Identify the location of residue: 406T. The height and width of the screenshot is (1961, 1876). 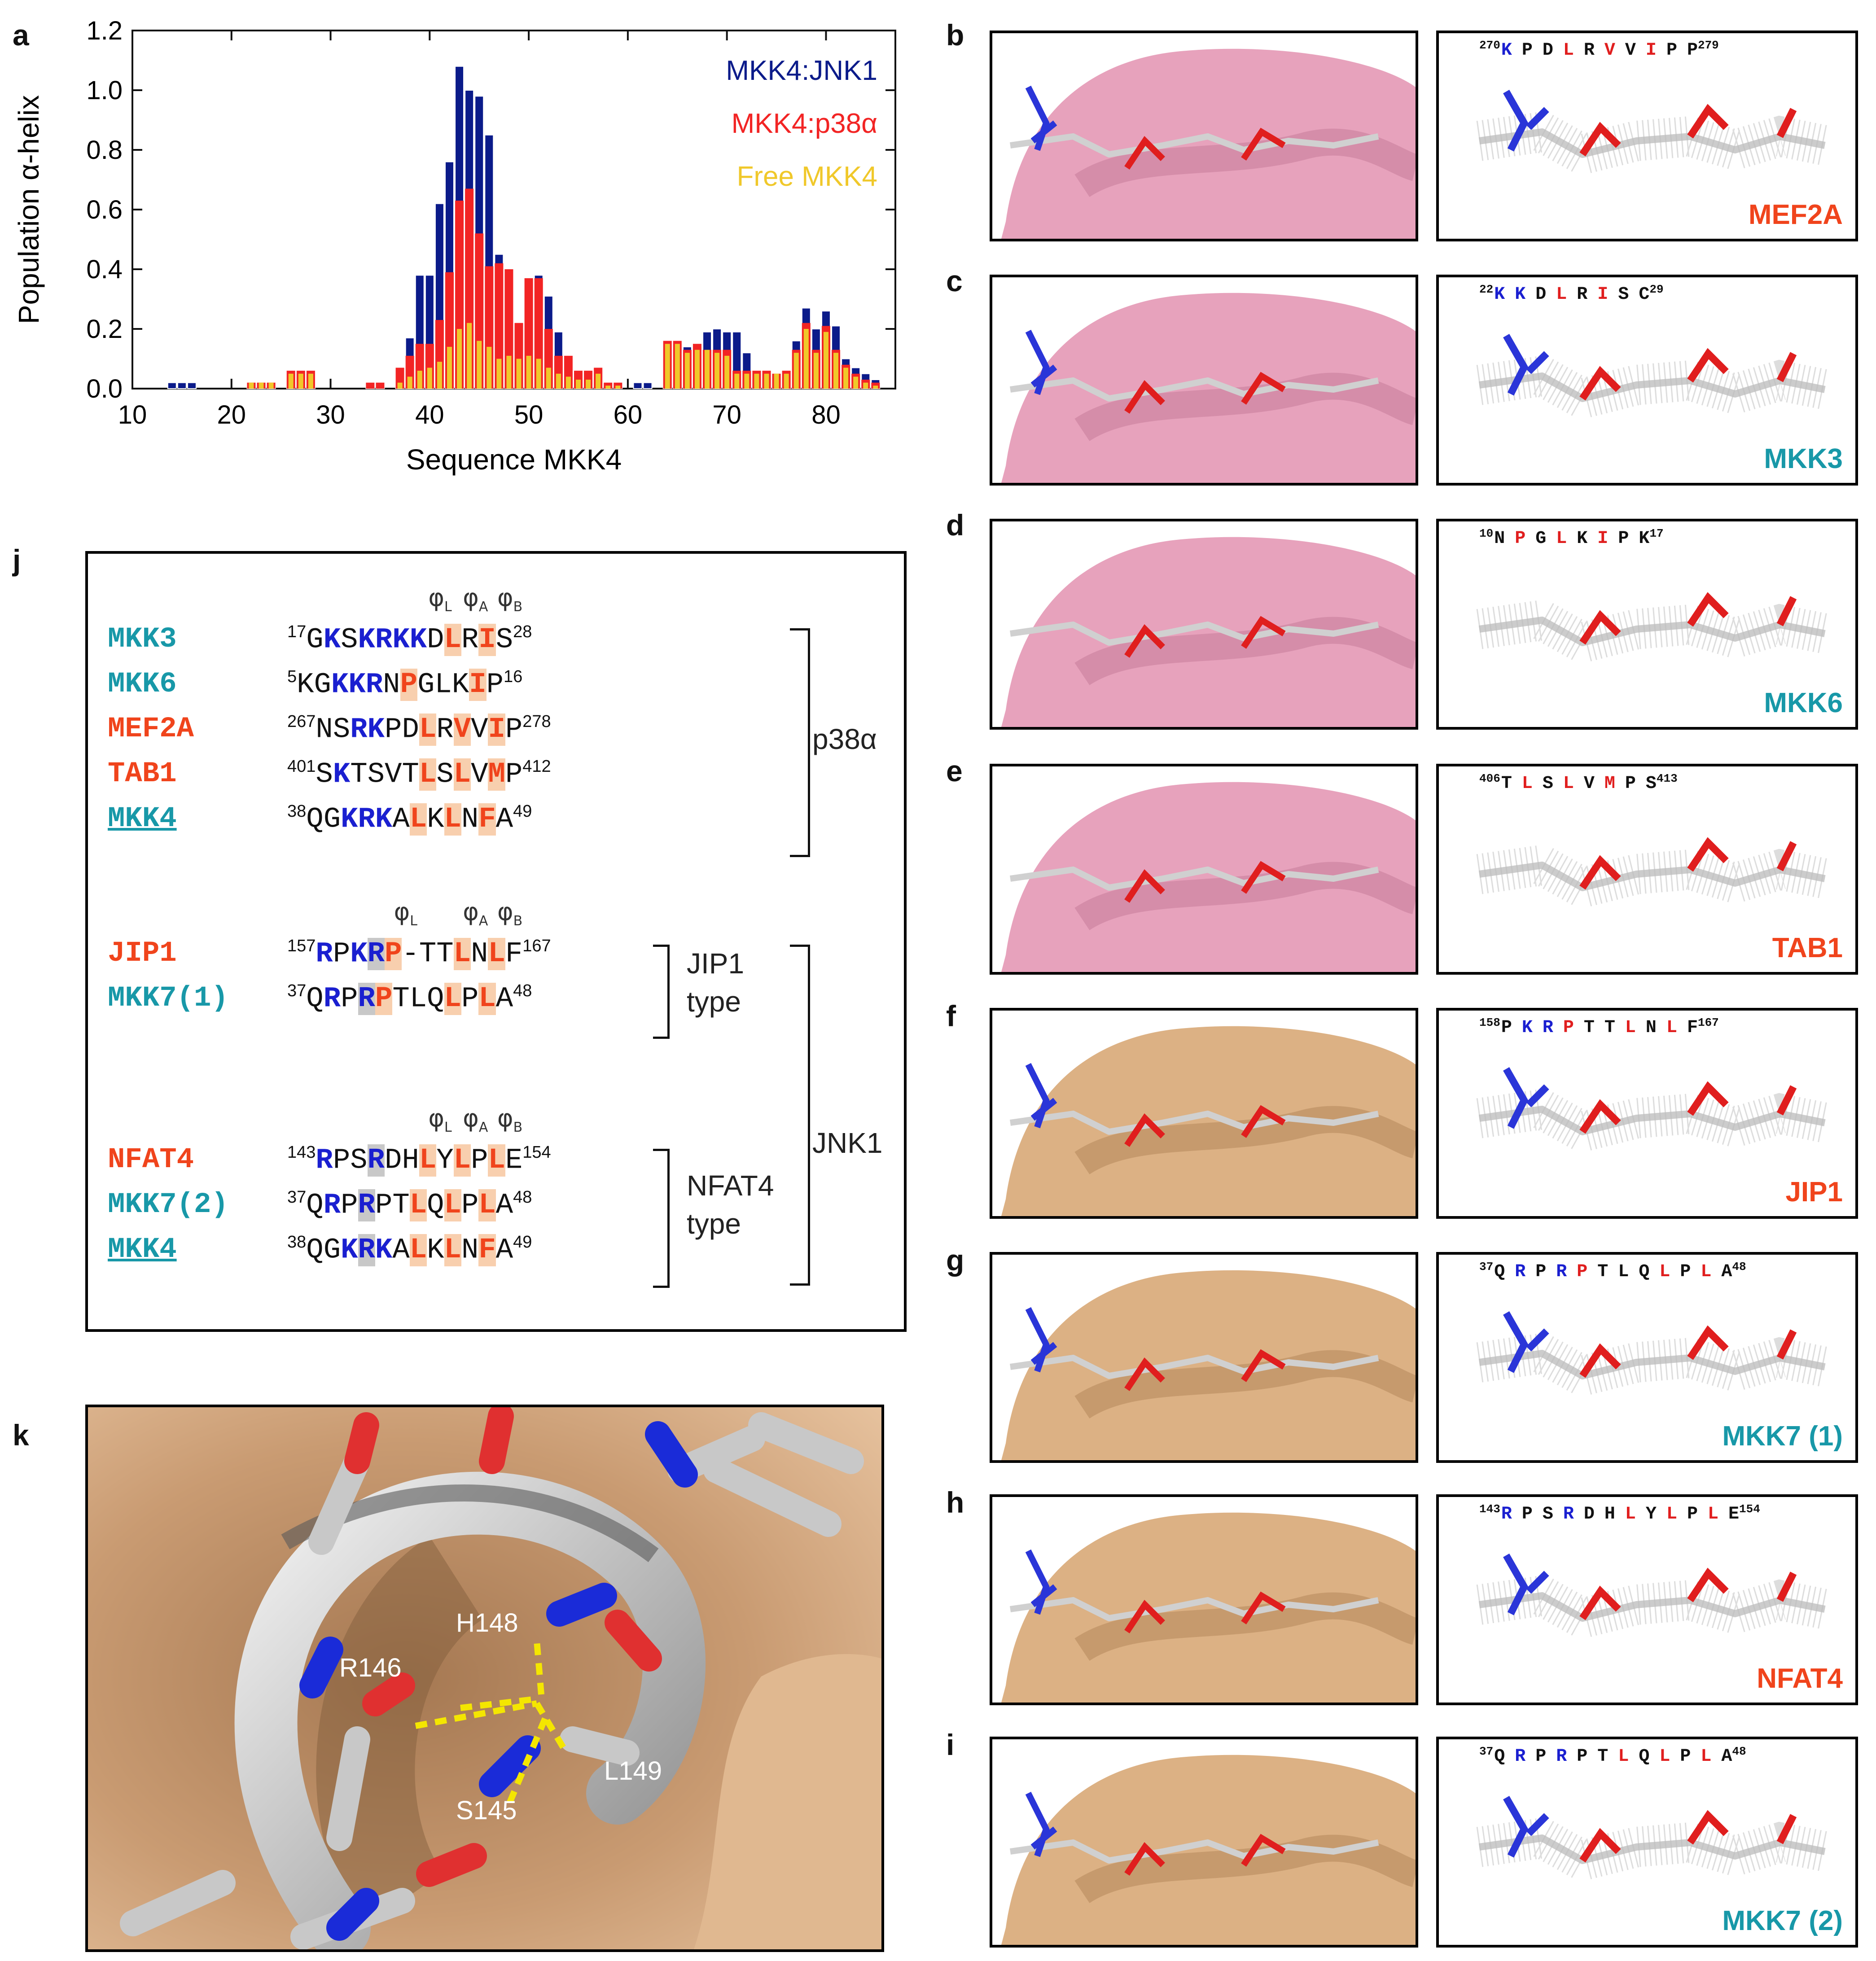
(1495, 783).